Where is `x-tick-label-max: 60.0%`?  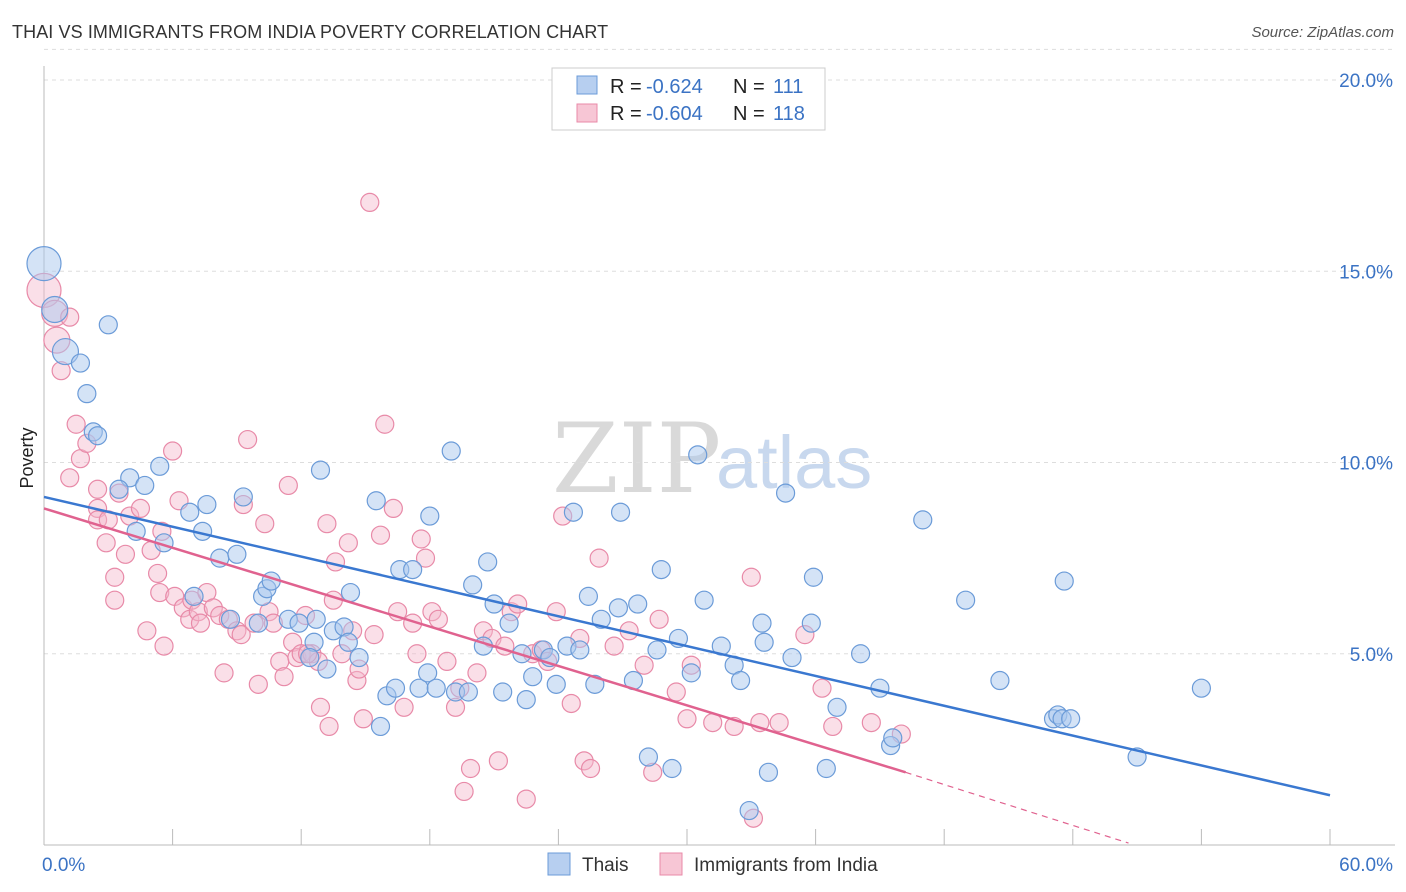
x-tick-label-max: 60.0% is located at coordinates (1366, 865).